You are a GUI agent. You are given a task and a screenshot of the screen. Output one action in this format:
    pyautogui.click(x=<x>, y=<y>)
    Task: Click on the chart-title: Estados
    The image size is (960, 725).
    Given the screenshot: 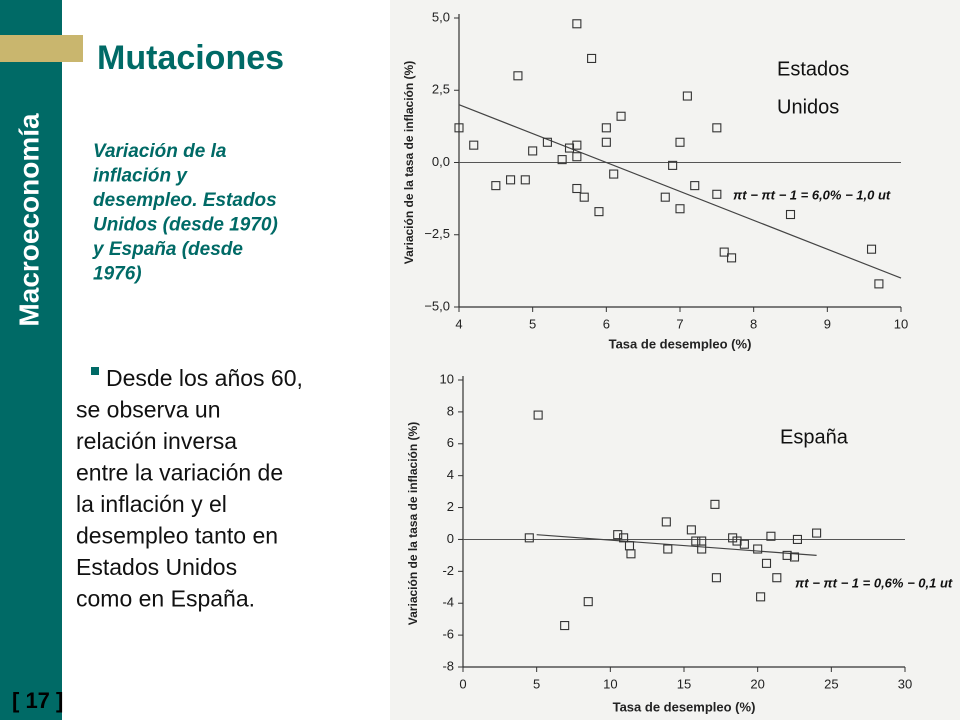 What is the action you would take?
    pyautogui.click(x=813, y=69)
    